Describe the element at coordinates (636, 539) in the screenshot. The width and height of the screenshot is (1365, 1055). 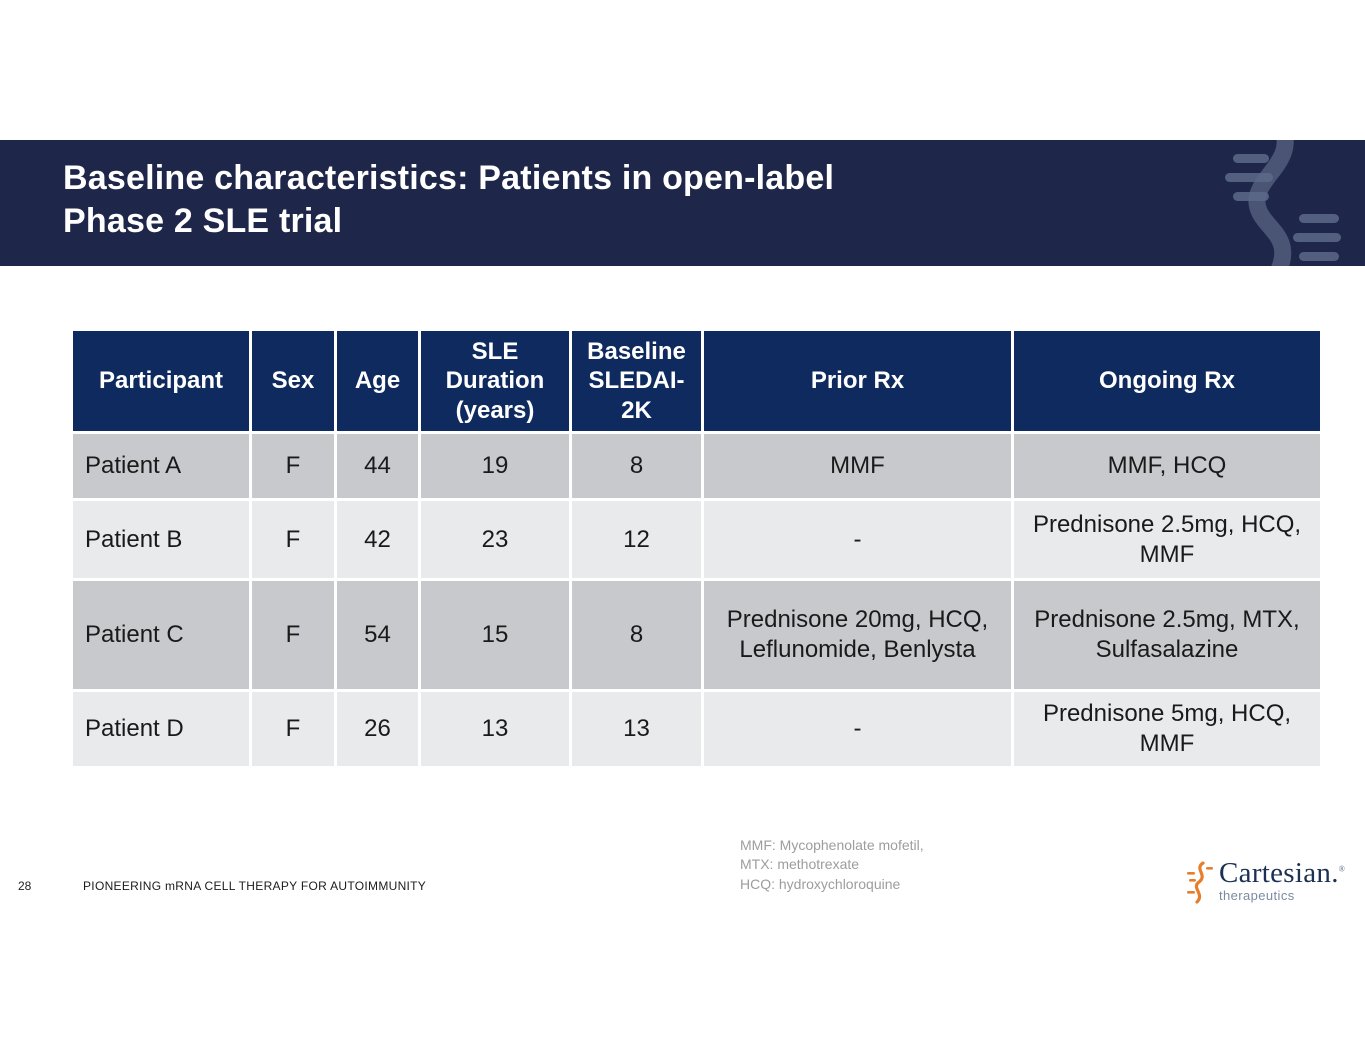
I see `cell-baseline-sledai: 12` at that location.